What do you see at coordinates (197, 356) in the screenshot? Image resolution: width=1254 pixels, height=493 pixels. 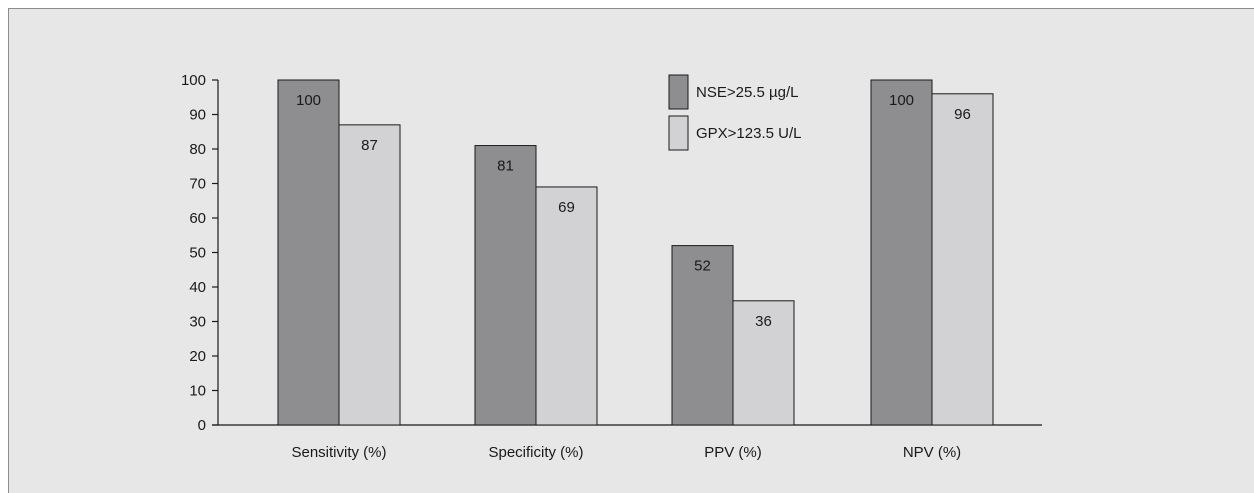 I see `y-tick-label: 20` at bounding box center [197, 356].